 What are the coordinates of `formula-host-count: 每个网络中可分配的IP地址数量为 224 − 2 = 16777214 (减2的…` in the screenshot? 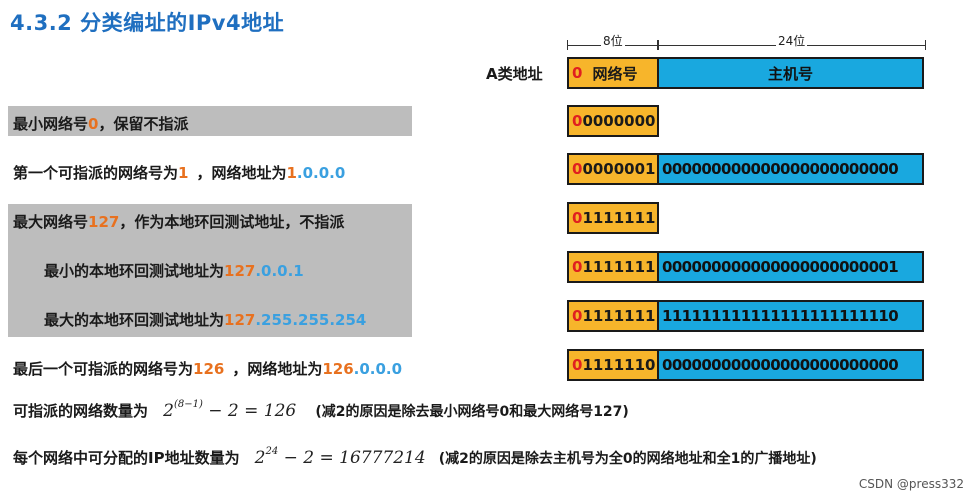 It's located at (415, 457).